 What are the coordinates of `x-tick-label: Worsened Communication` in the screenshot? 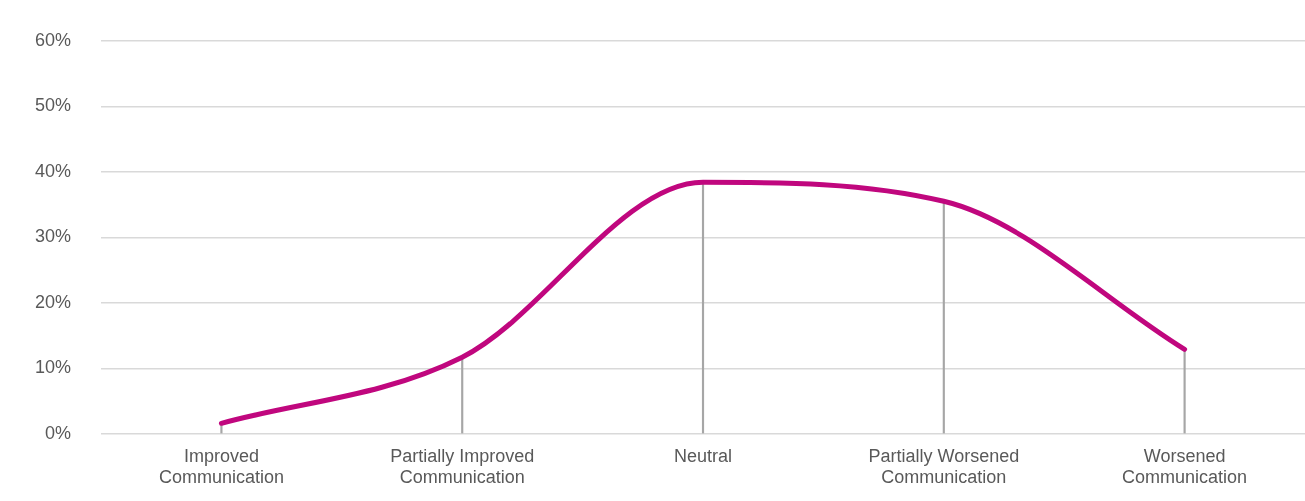 It's located at (1185, 466).